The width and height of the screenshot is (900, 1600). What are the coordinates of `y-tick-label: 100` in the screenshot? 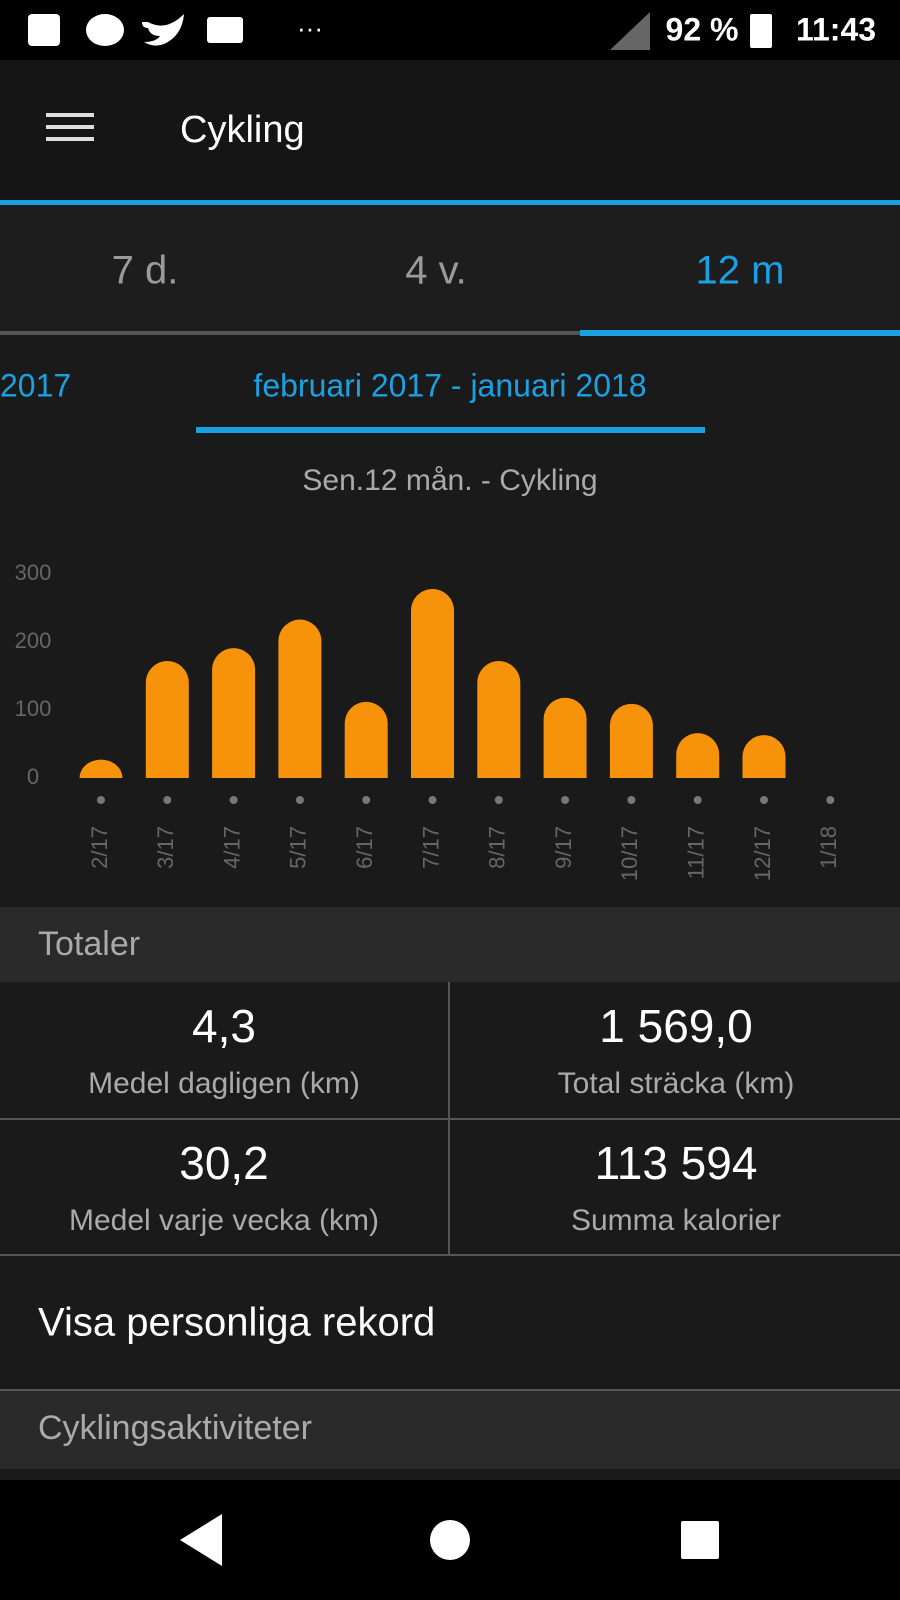 It's located at (33, 708).